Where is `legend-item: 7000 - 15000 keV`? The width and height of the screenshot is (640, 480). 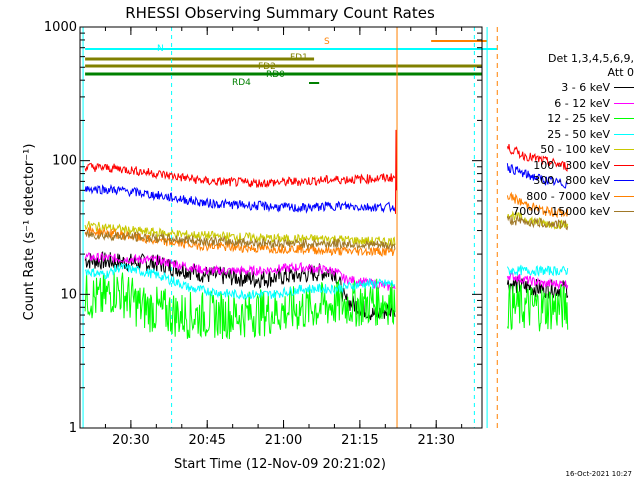 legend-item: 7000 - 15000 keV is located at coordinates (561, 212).